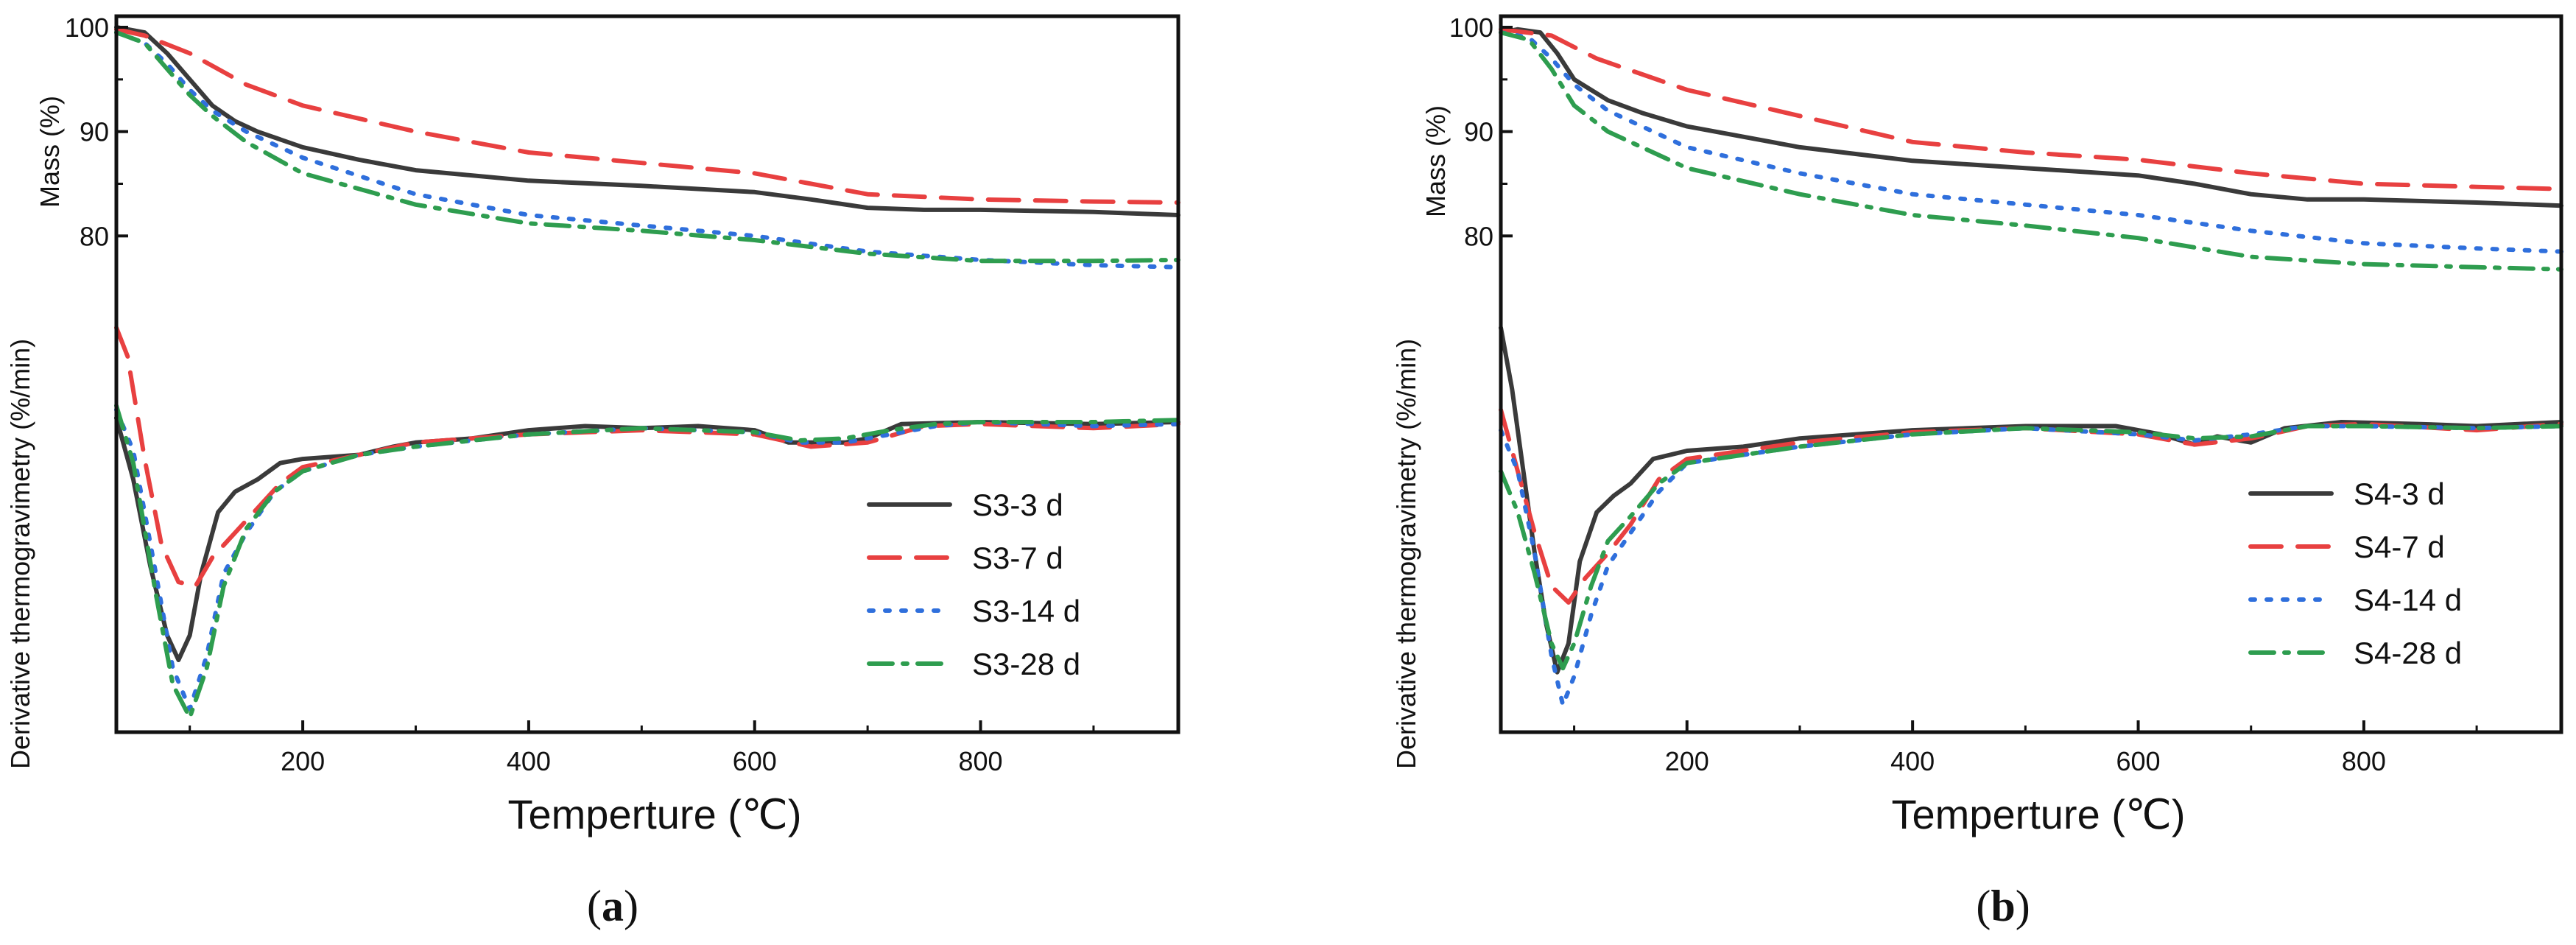 This screenshot has width=2576, height=945. Describe the element at coordinates (647, 116) in the screenshot. I see `series-s3-7-d-mass-line` at that location.